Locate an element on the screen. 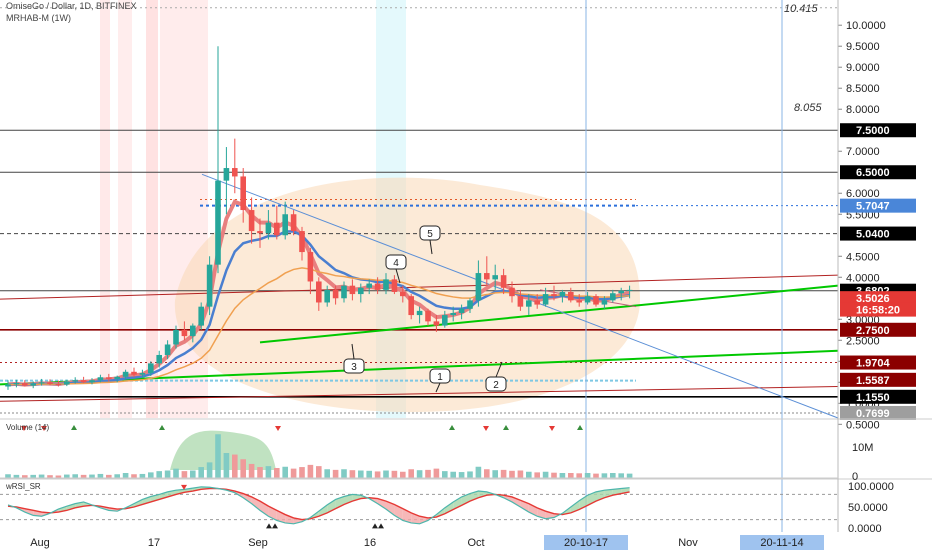 Image resolution: width=932 pixels, height=555 pixels. price-label-8: 1.9704 is located at coordinates (873, 364).